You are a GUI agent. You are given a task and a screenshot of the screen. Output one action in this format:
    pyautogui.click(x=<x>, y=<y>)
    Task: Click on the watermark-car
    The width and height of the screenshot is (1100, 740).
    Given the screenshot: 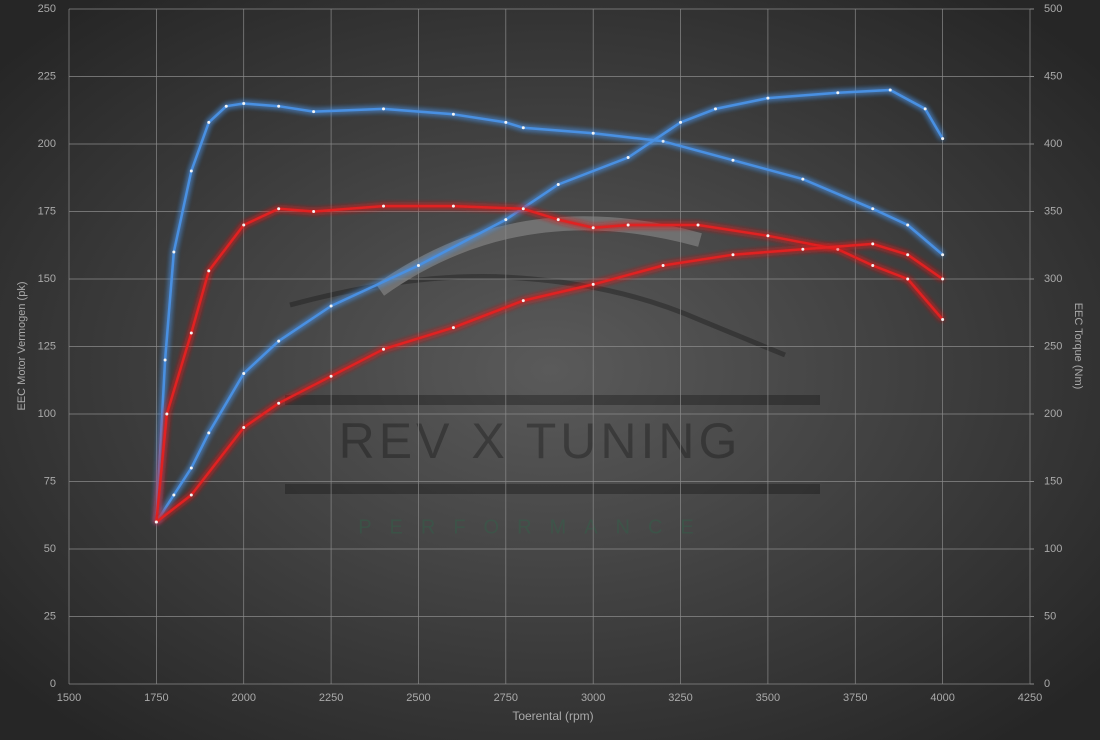 What is the action you would take?
    pyautogui.click(x=537, y=316)
    